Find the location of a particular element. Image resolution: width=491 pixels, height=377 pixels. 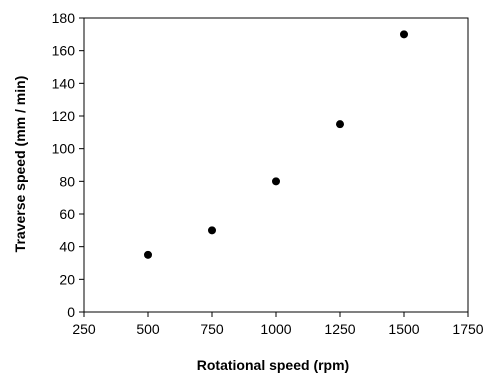

y-tick-label: 180 is located at coordinates (64, 18).